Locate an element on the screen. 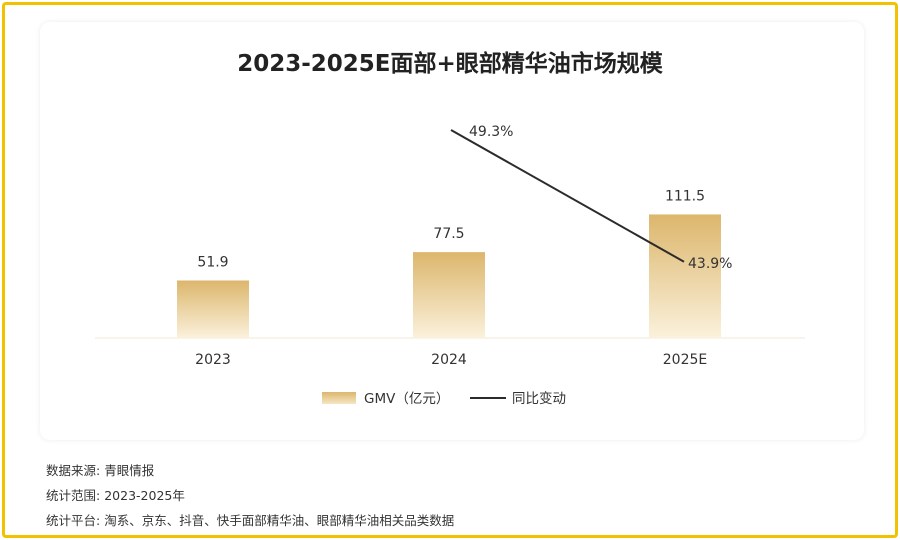  yoy-line is located at coordinates (567, 196).